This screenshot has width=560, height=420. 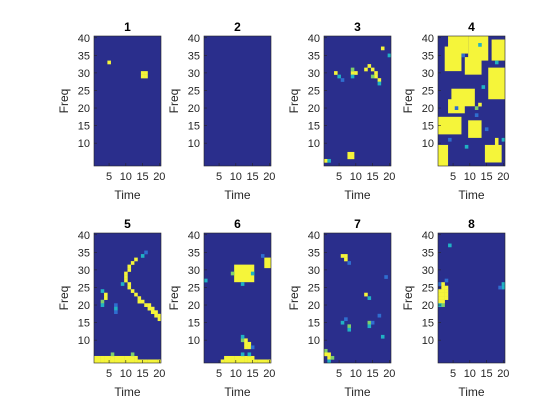 What do you see at coordinates (357, 27) in the screenshot?
I see `subplot-title: 3` at bounding box center [357, 27].